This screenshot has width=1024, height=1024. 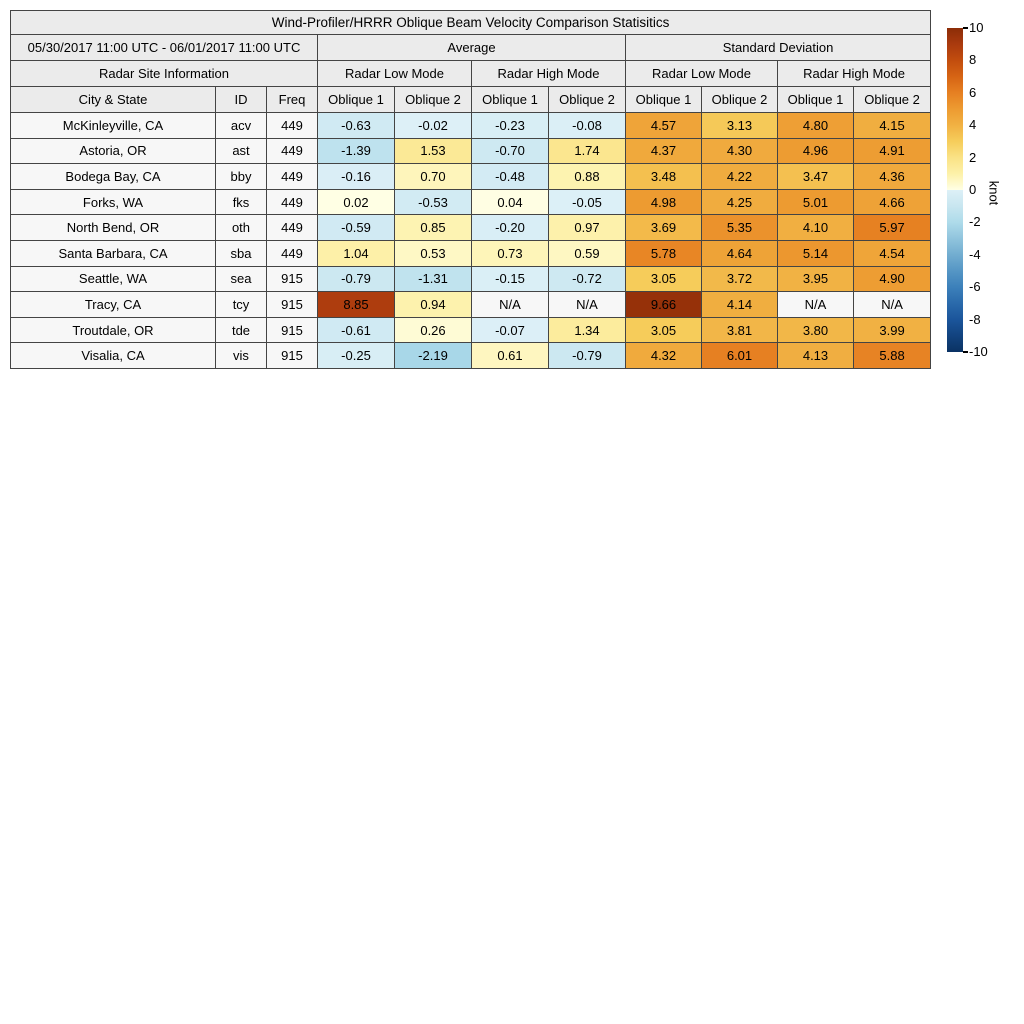 I want to click on value-cell: 0.73, so click(x=510, y=253).